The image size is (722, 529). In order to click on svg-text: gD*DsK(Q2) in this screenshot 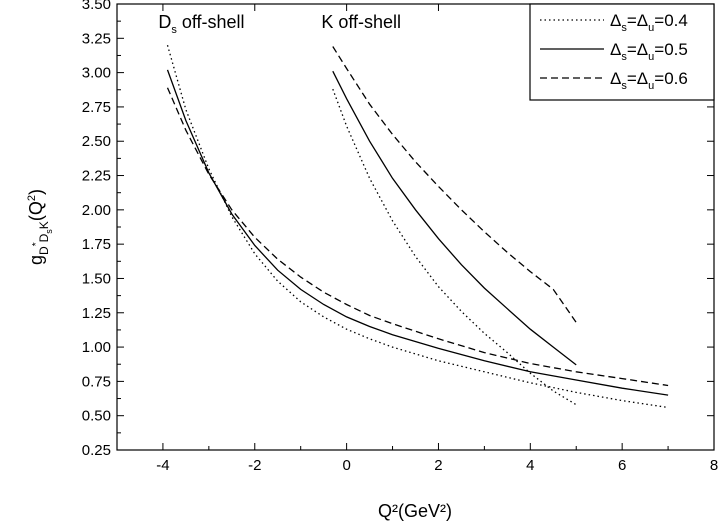, I will do `click(40, 227)`.